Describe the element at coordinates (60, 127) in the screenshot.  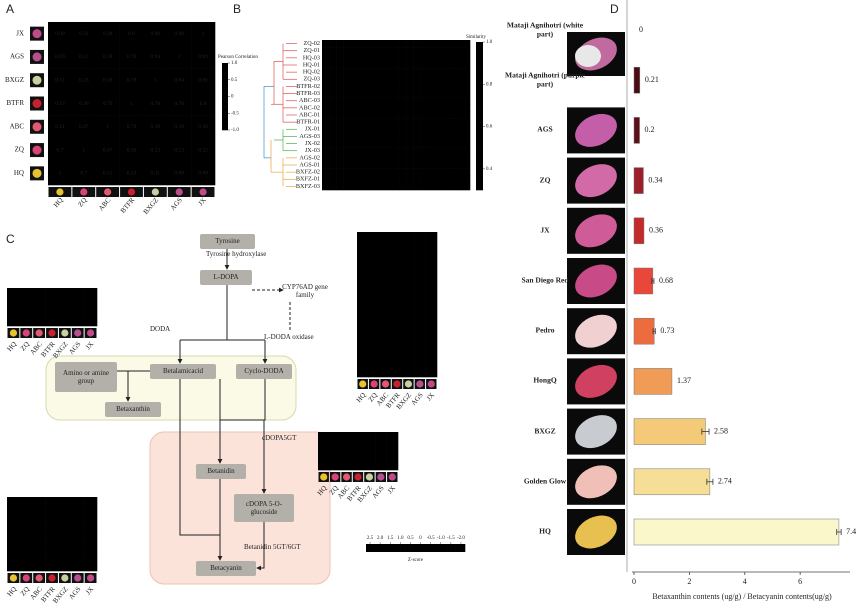
I see `cell-label: 0.11` at that location.